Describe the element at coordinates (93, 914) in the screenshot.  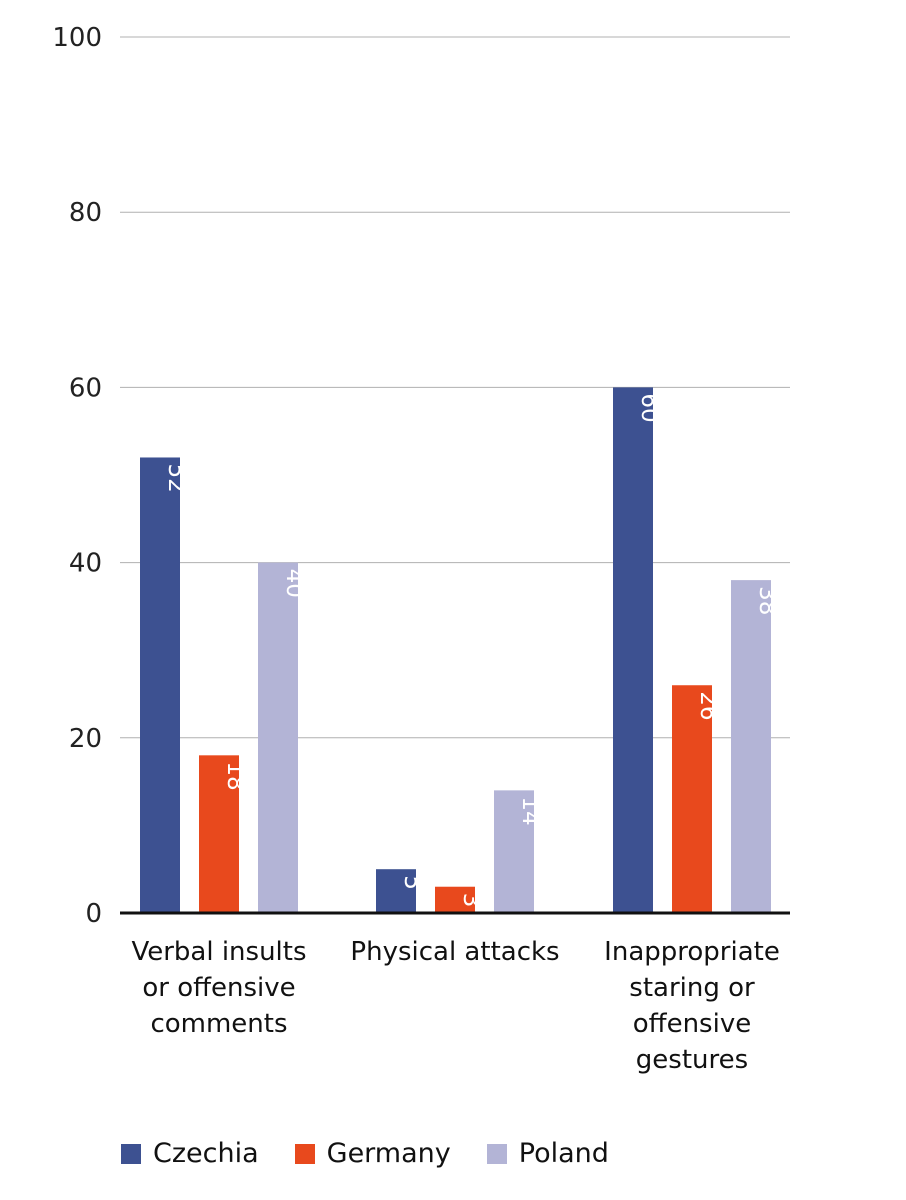
I see `y-tick-label: 0` at that location.